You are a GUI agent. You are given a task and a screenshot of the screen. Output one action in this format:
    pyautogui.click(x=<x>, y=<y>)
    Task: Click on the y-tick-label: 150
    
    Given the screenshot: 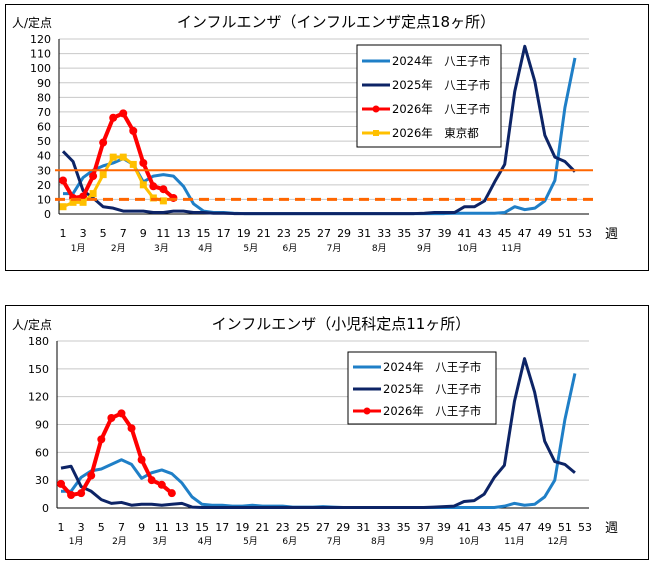 What is the action you would take?
    pyautogui.click(x=38, y=369)
    